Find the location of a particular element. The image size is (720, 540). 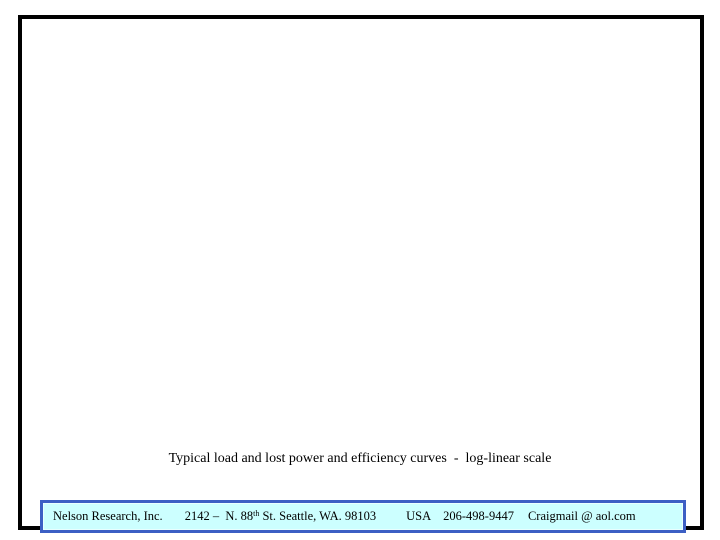

footer-email: Craigmail @ aol.com is located at coordinates (581, 516).